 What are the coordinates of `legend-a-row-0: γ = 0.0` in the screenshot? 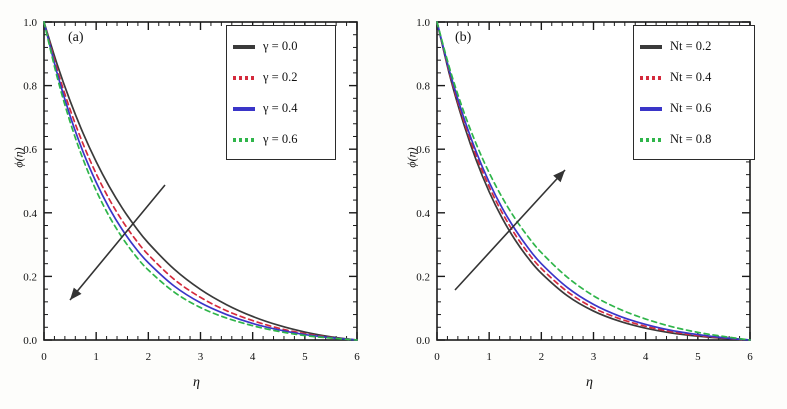 It's located at (279, 46).